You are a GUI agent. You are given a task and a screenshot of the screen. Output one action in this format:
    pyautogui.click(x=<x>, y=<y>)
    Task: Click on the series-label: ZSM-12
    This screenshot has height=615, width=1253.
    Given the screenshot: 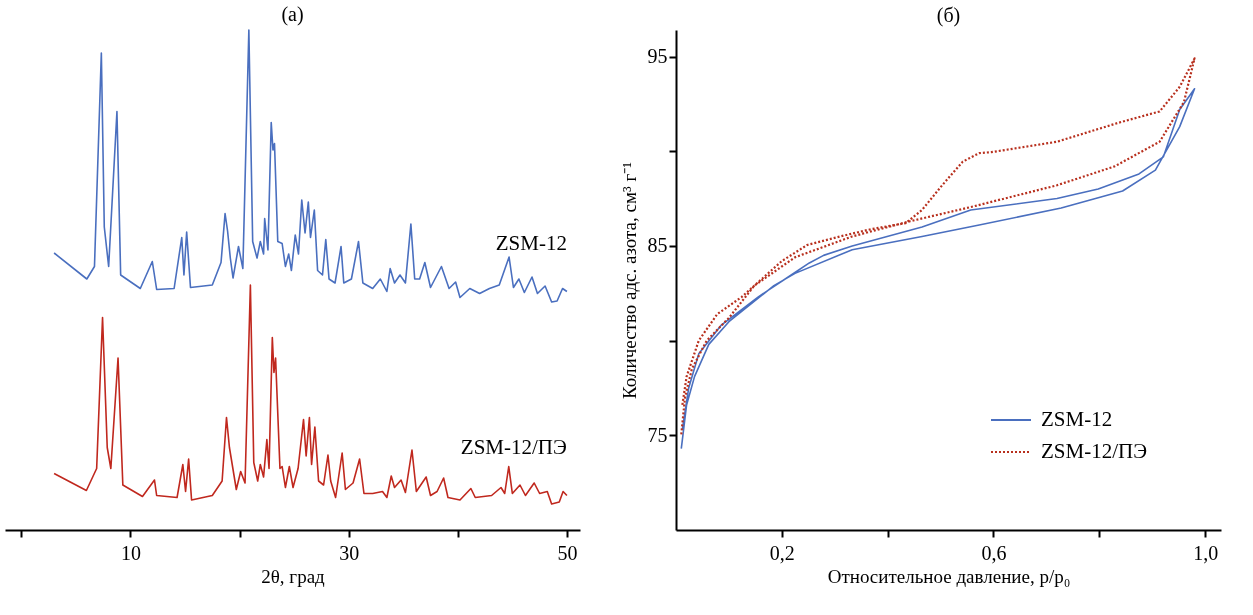 What is the action you would take?
    pyautogui.click(x=531, y=242)
    